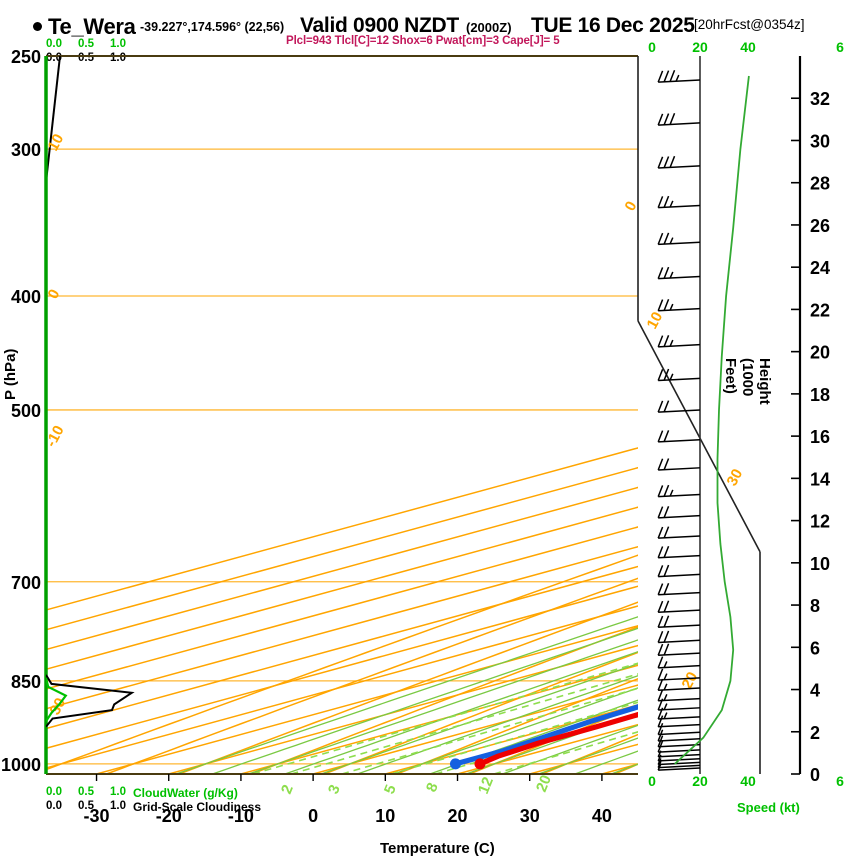 The image size is (850, 860). I want to click on temperature-tick-label: 30, so click(530, 816).